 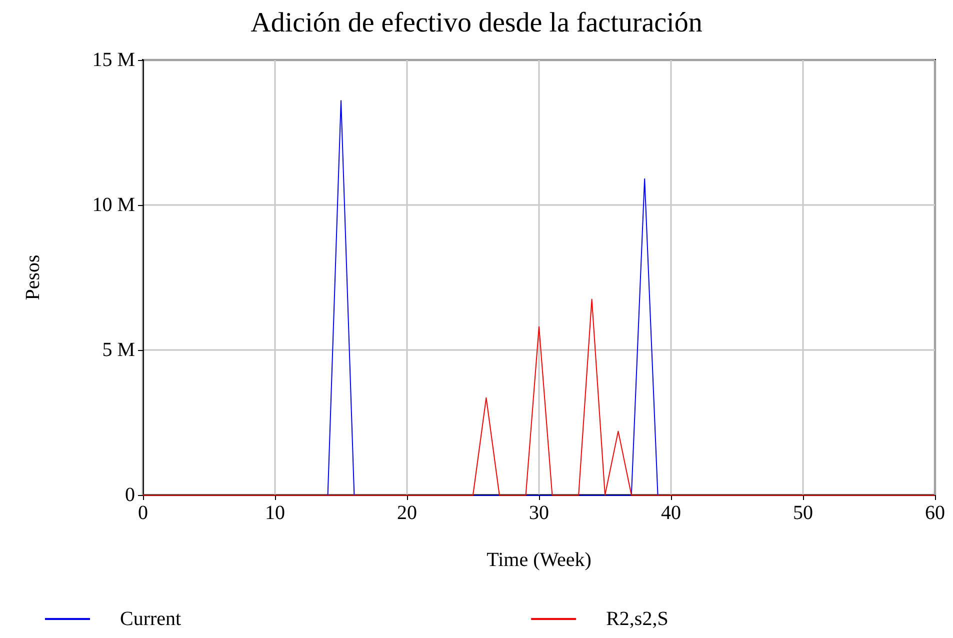 What do you see at coordinates (476, 23) in the screenshot?
I see `chart-title: Adición de efectivo desde la facturación` at bounding box center [476, 23].